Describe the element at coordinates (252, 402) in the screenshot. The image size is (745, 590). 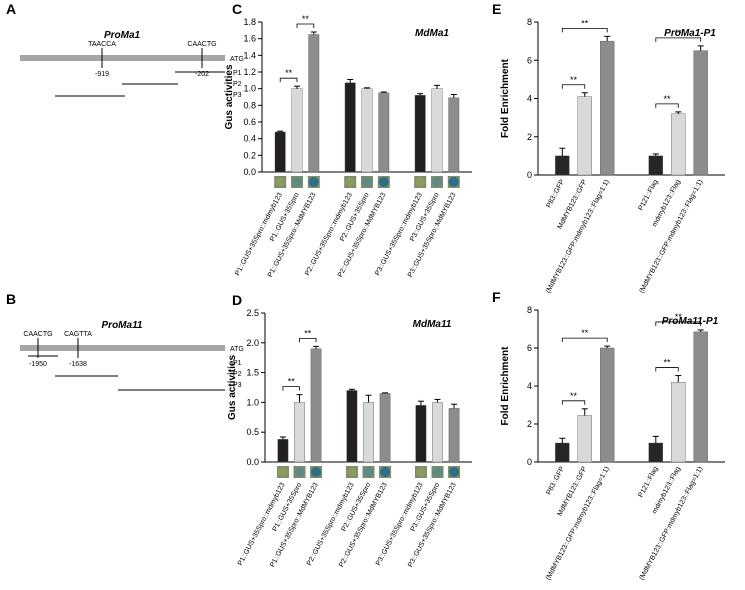
I see `y-tick-label: 1.0` at that location.